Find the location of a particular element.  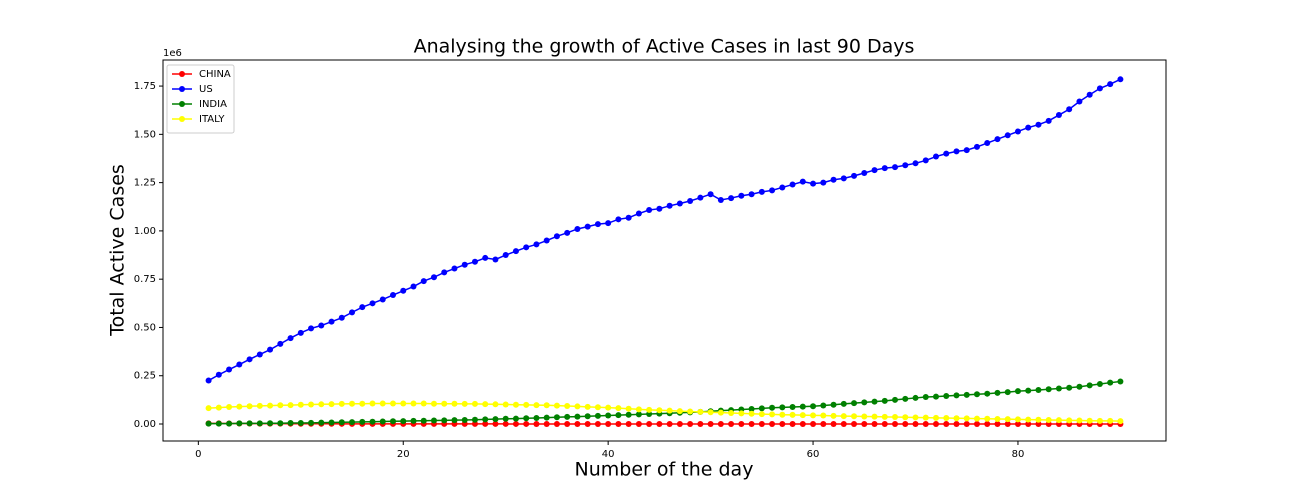

series-line is located at coordinates (664, 402).